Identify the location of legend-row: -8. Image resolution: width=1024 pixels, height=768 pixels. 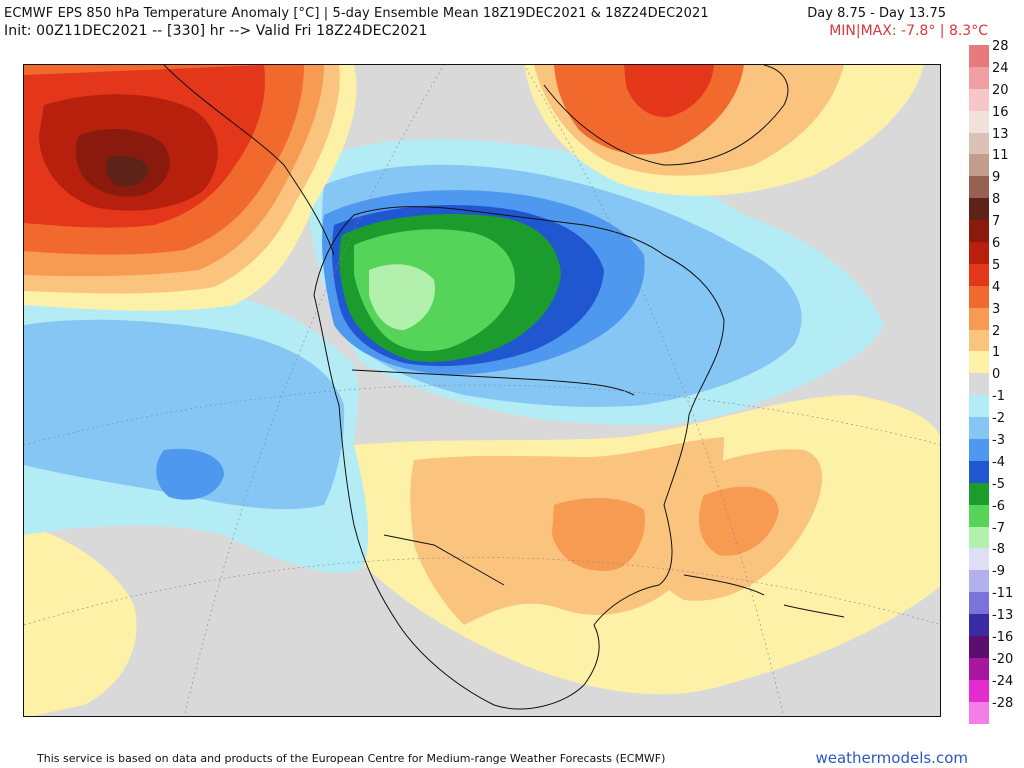
(995, 556).